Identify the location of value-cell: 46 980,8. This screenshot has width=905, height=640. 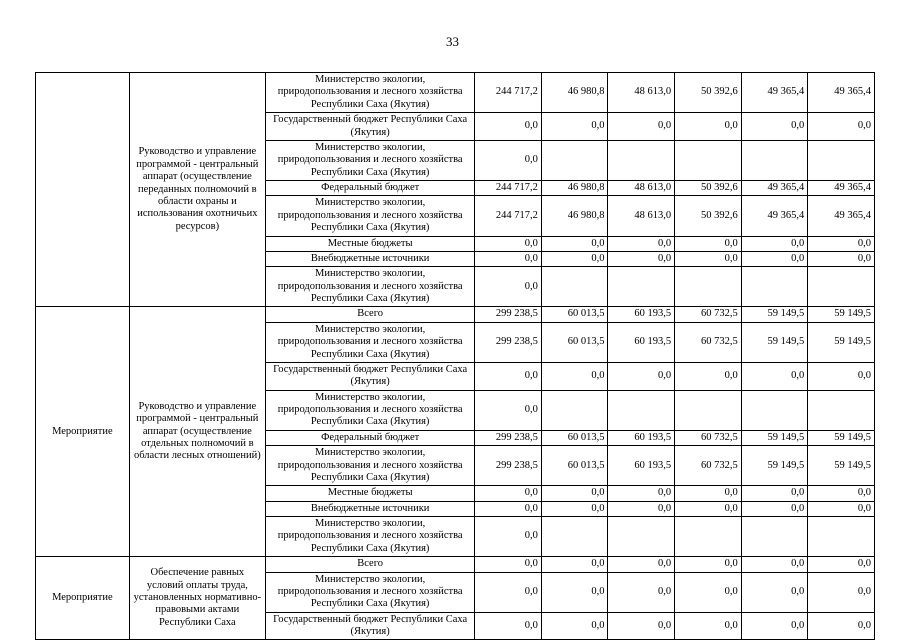
(574, 216).